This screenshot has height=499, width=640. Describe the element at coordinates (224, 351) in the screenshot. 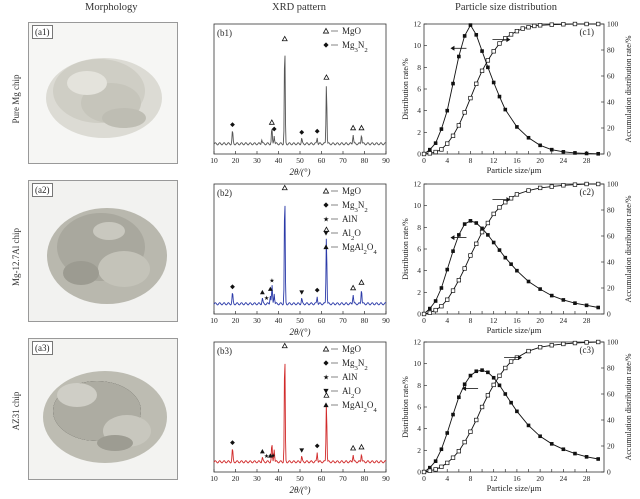

I see `panel-label: (b3)` at that location.